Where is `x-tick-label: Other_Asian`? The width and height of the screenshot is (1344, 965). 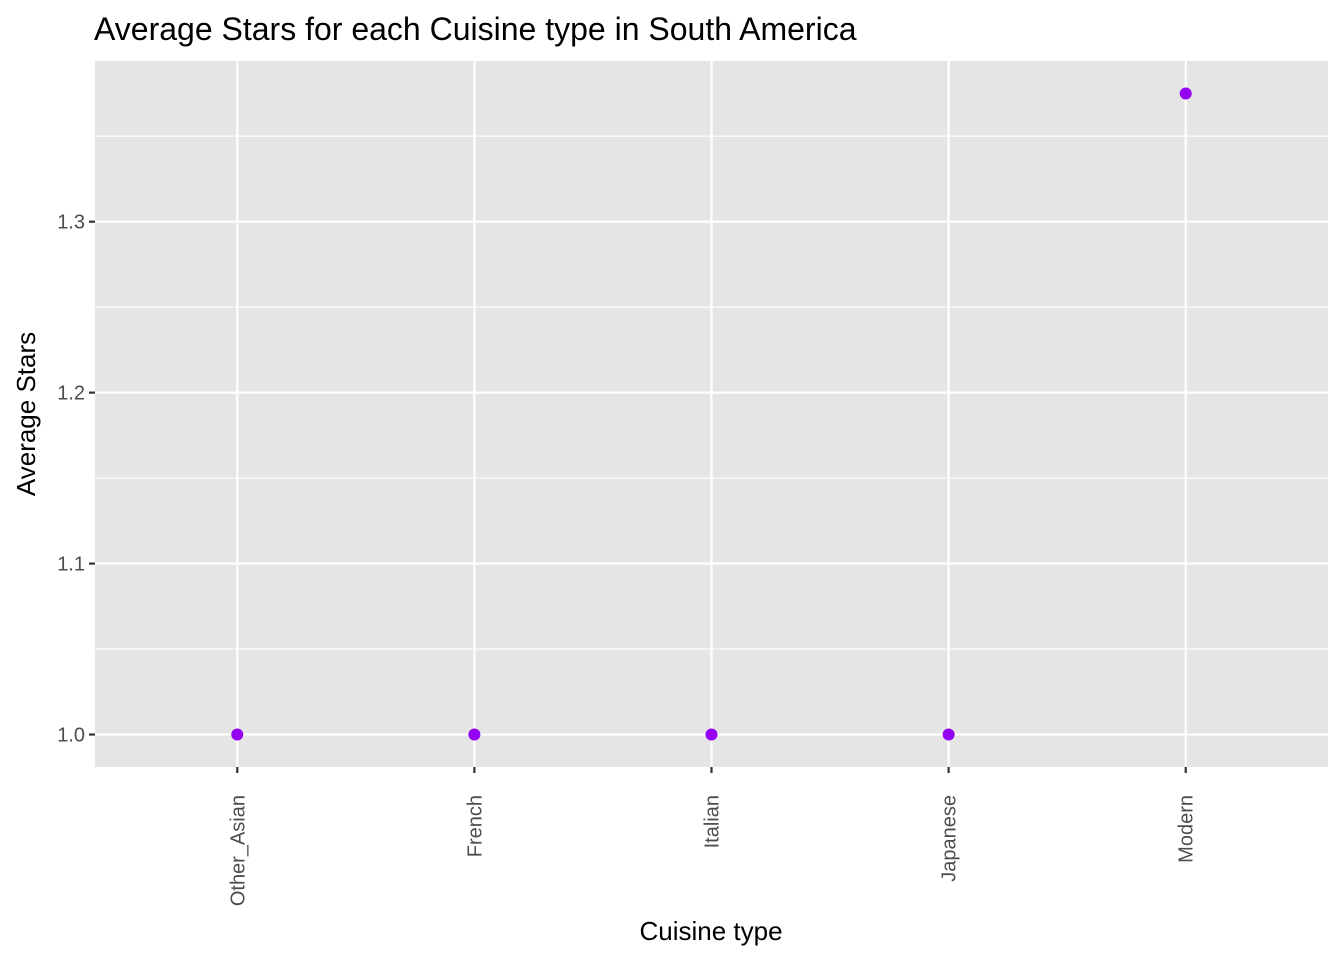 x-tick-label: Other_Asian is located at coordinates (238, 850).